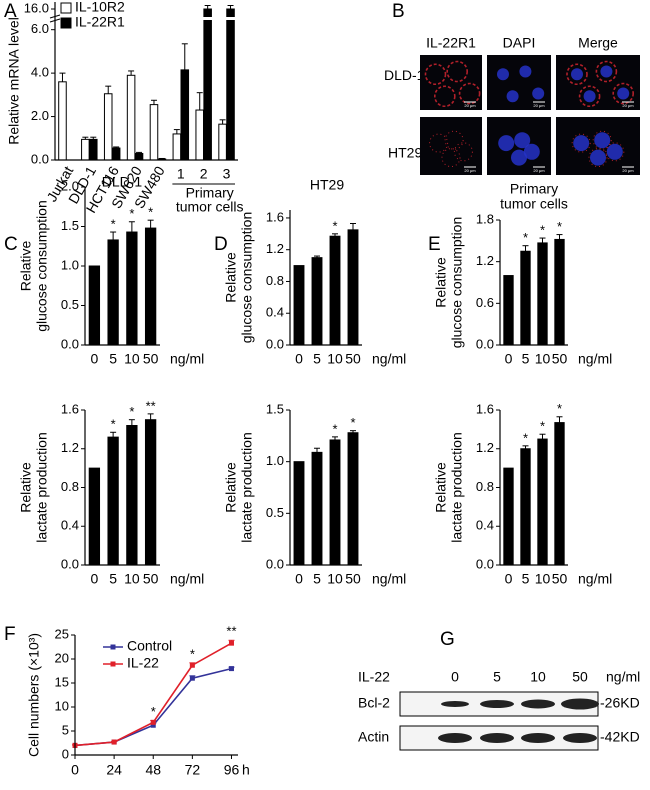 The image size is (650, 790). Describe the element at coordinates (153, 722) in the screenshot. I see `marker` at that location.